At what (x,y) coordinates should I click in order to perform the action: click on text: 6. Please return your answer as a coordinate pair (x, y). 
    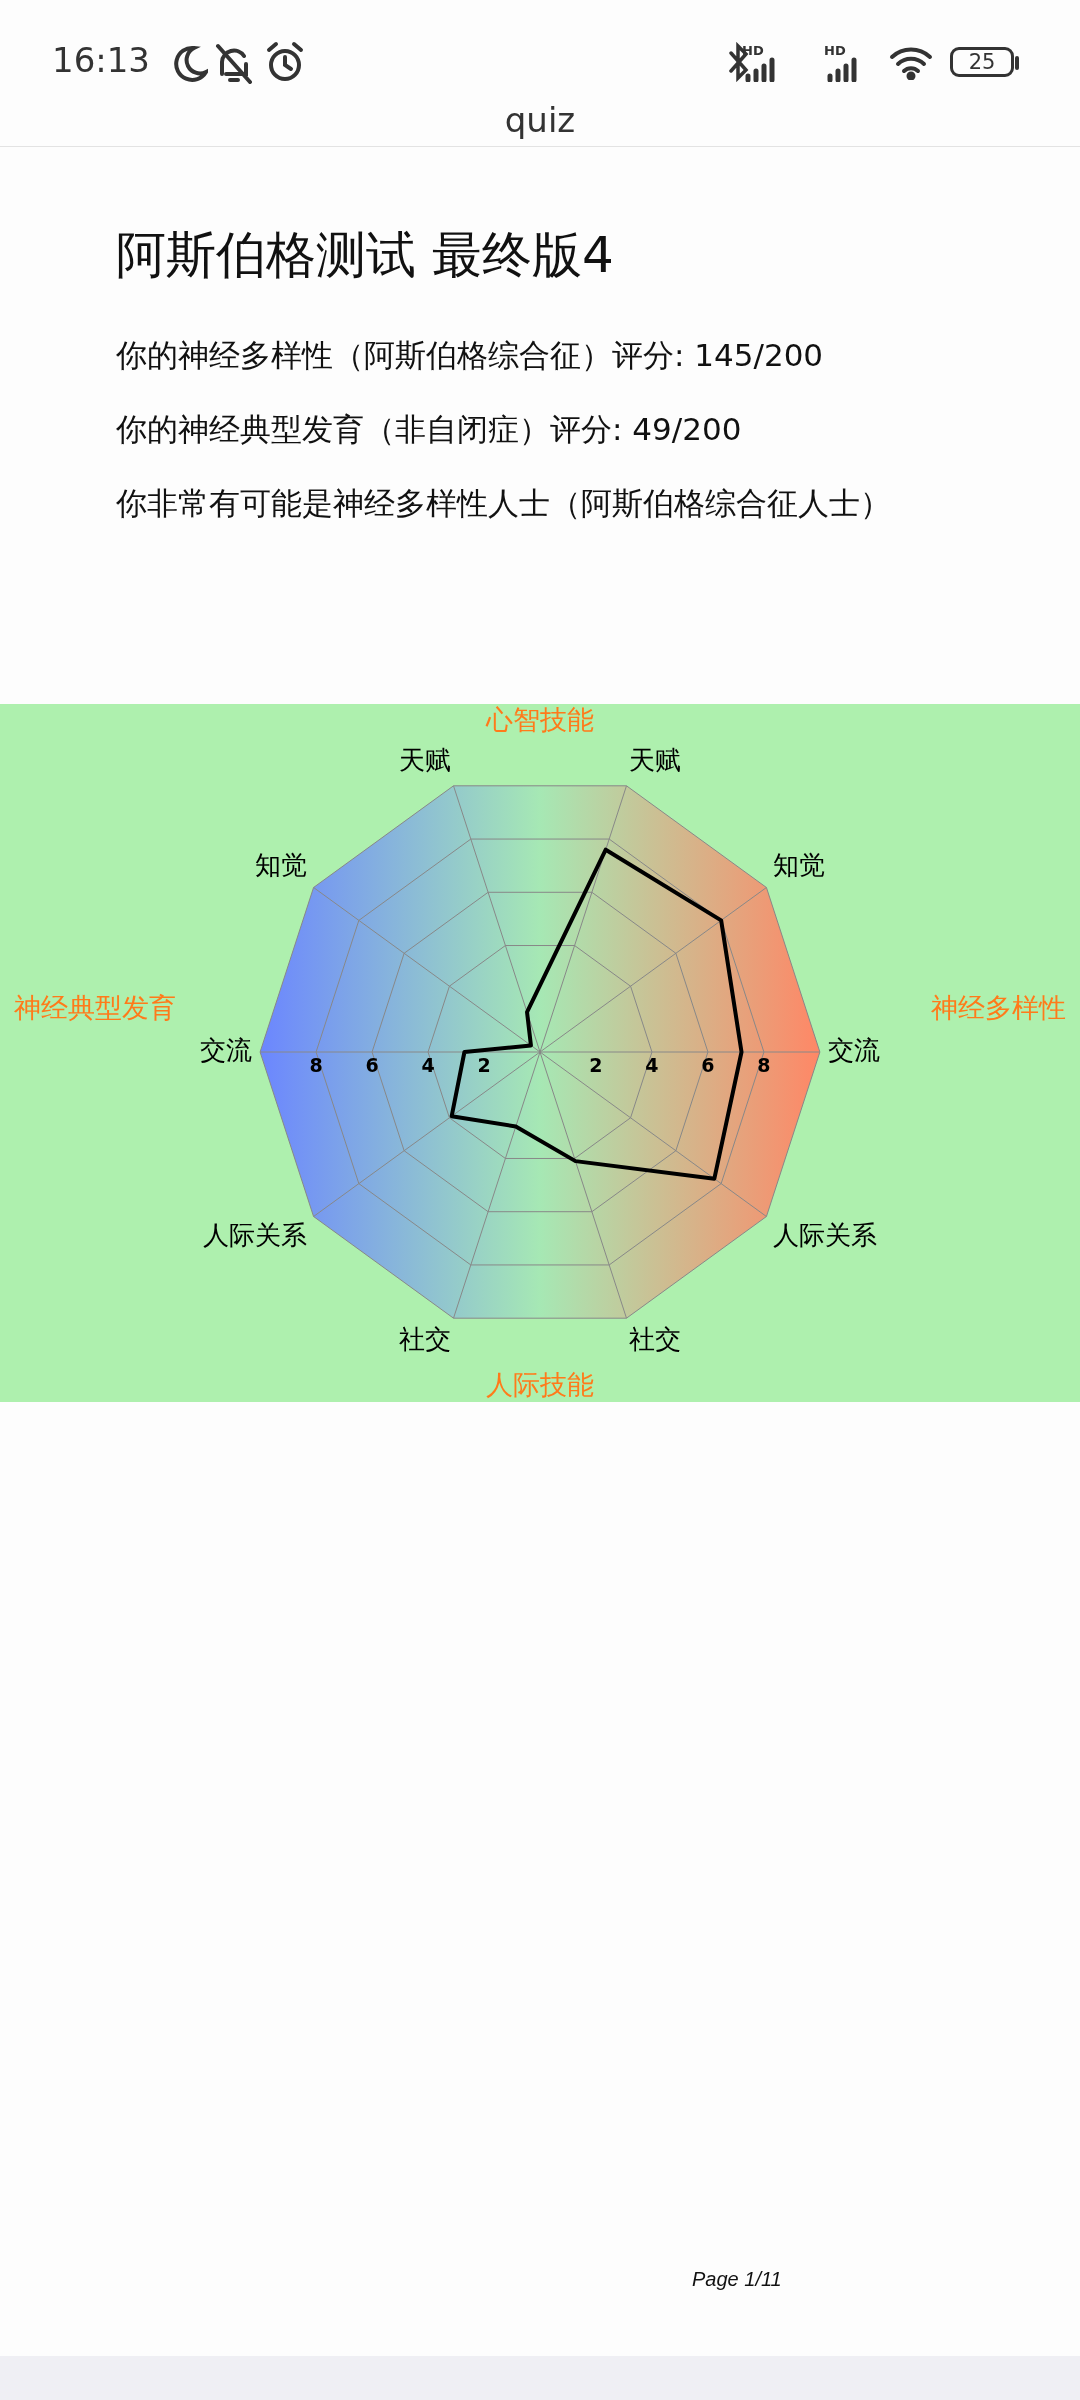
    Looking at the image, I should click on (372, 1065).